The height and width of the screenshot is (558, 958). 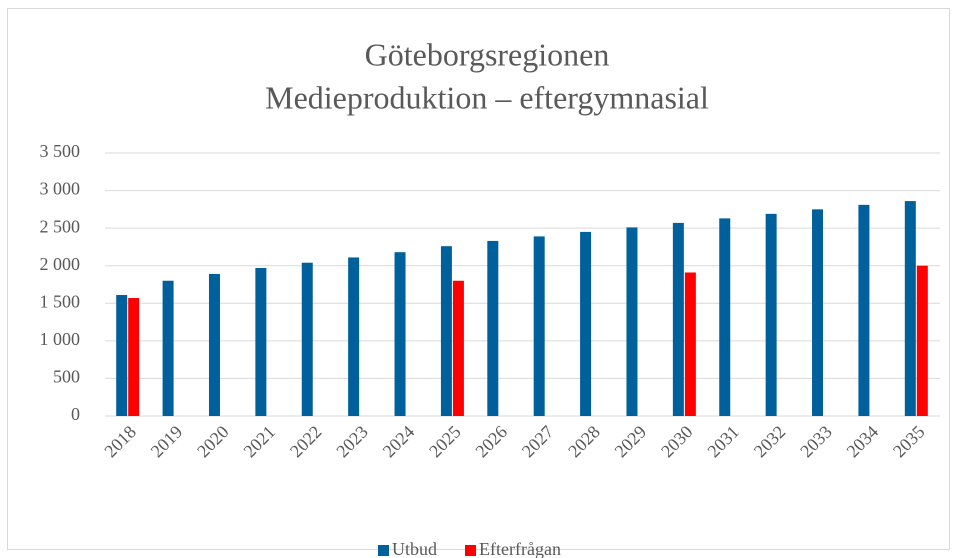 What do you see at coordinates (60, 264) in the screenshot?
I see `y-tick-label: 2 000` at bounding box center [60, 264].